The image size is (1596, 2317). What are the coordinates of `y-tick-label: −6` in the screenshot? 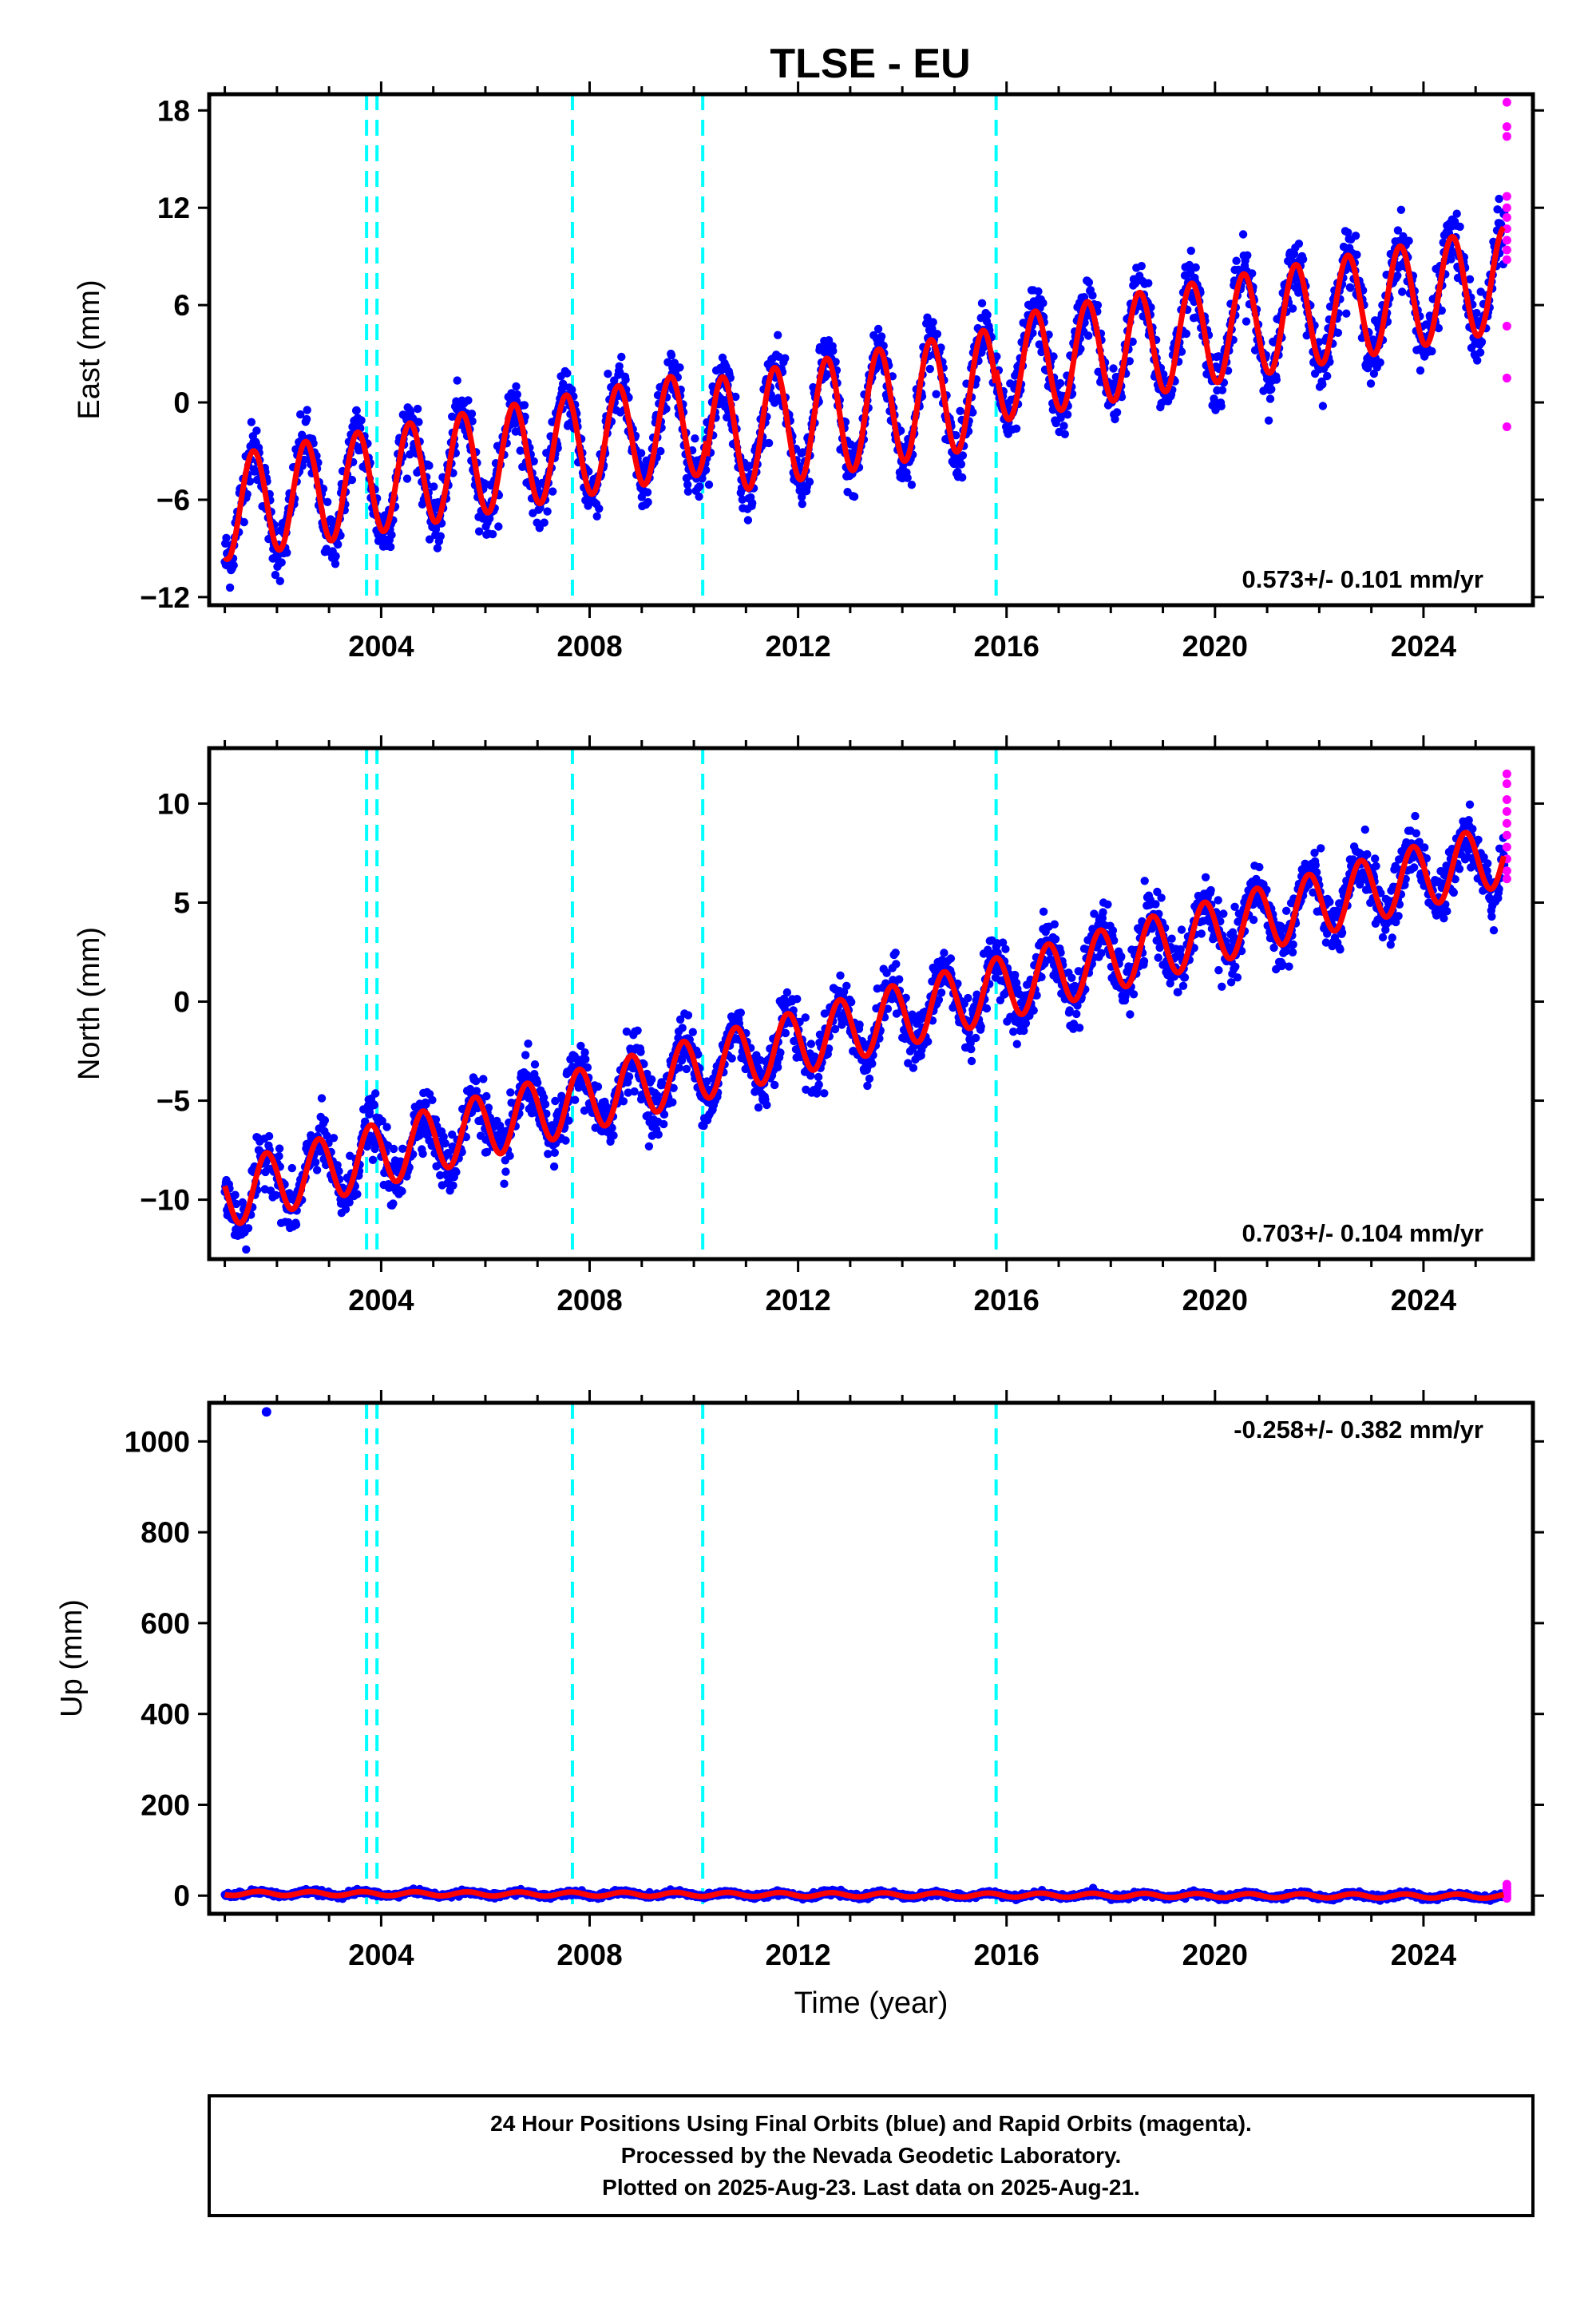 It's located at (173, 500).